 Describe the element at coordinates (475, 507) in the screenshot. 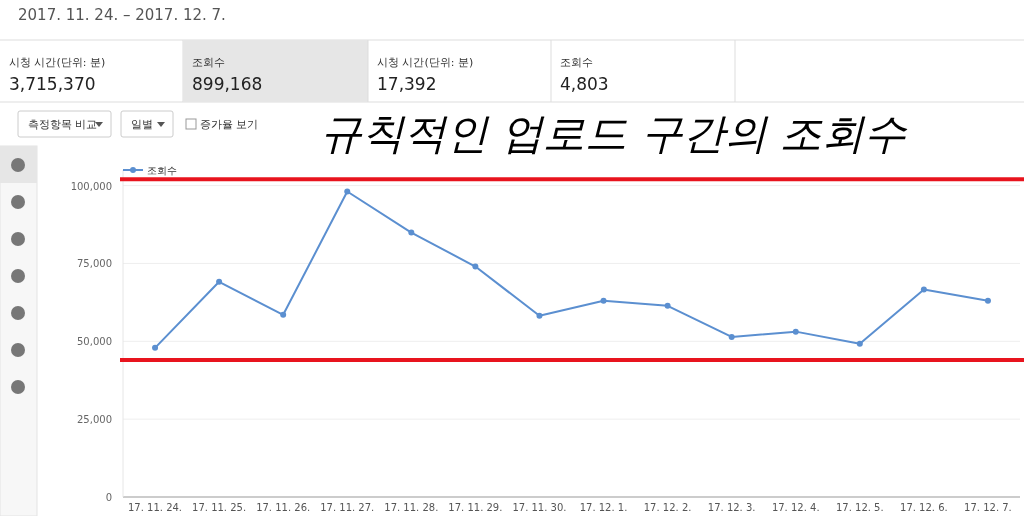

I see `x-tick-label: 17. 11. 29.` at that location.